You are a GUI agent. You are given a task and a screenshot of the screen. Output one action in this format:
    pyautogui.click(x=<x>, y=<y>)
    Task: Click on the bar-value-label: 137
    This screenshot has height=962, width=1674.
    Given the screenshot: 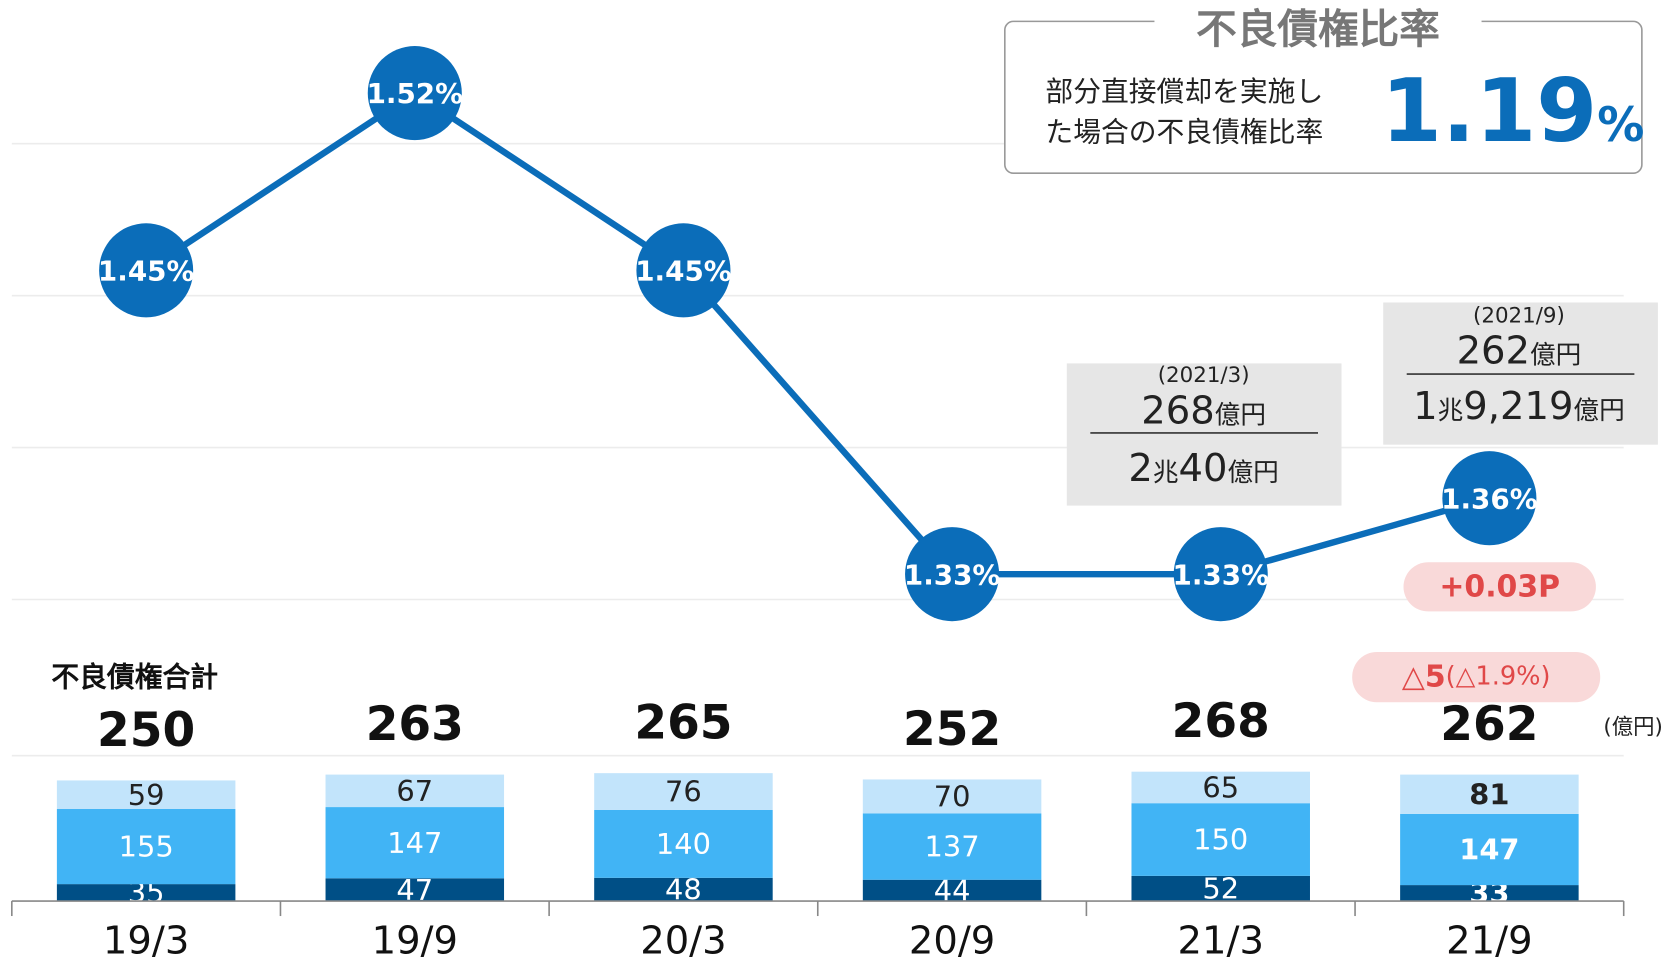 What is the action you would take?
    pyautogui.click(x=952, y=847)
    